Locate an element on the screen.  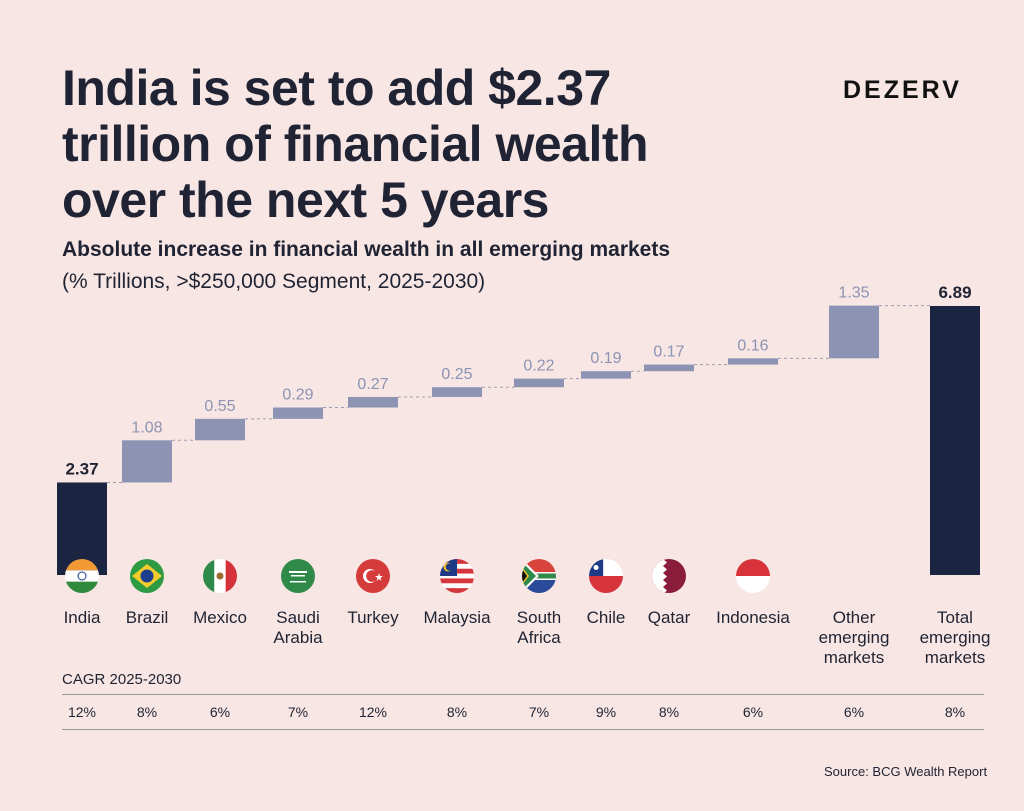
cagr-value-total-emerging-markets: 8% is located at coordinates (955, 712).